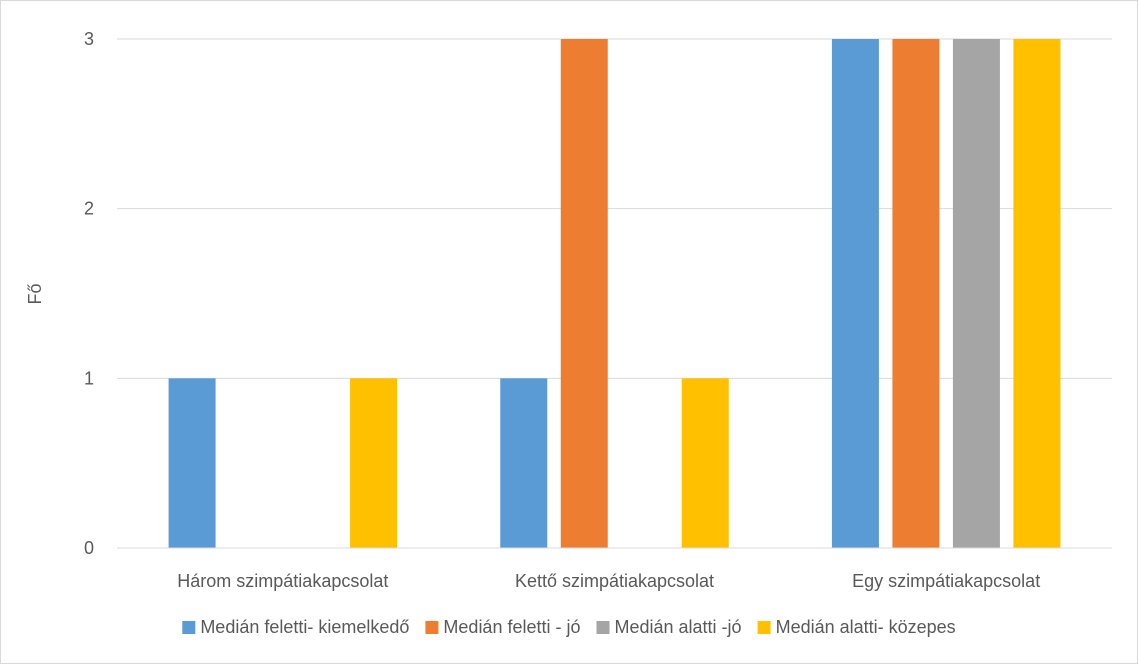  I want to click on y-tick-label: 2, so click(89, 209).